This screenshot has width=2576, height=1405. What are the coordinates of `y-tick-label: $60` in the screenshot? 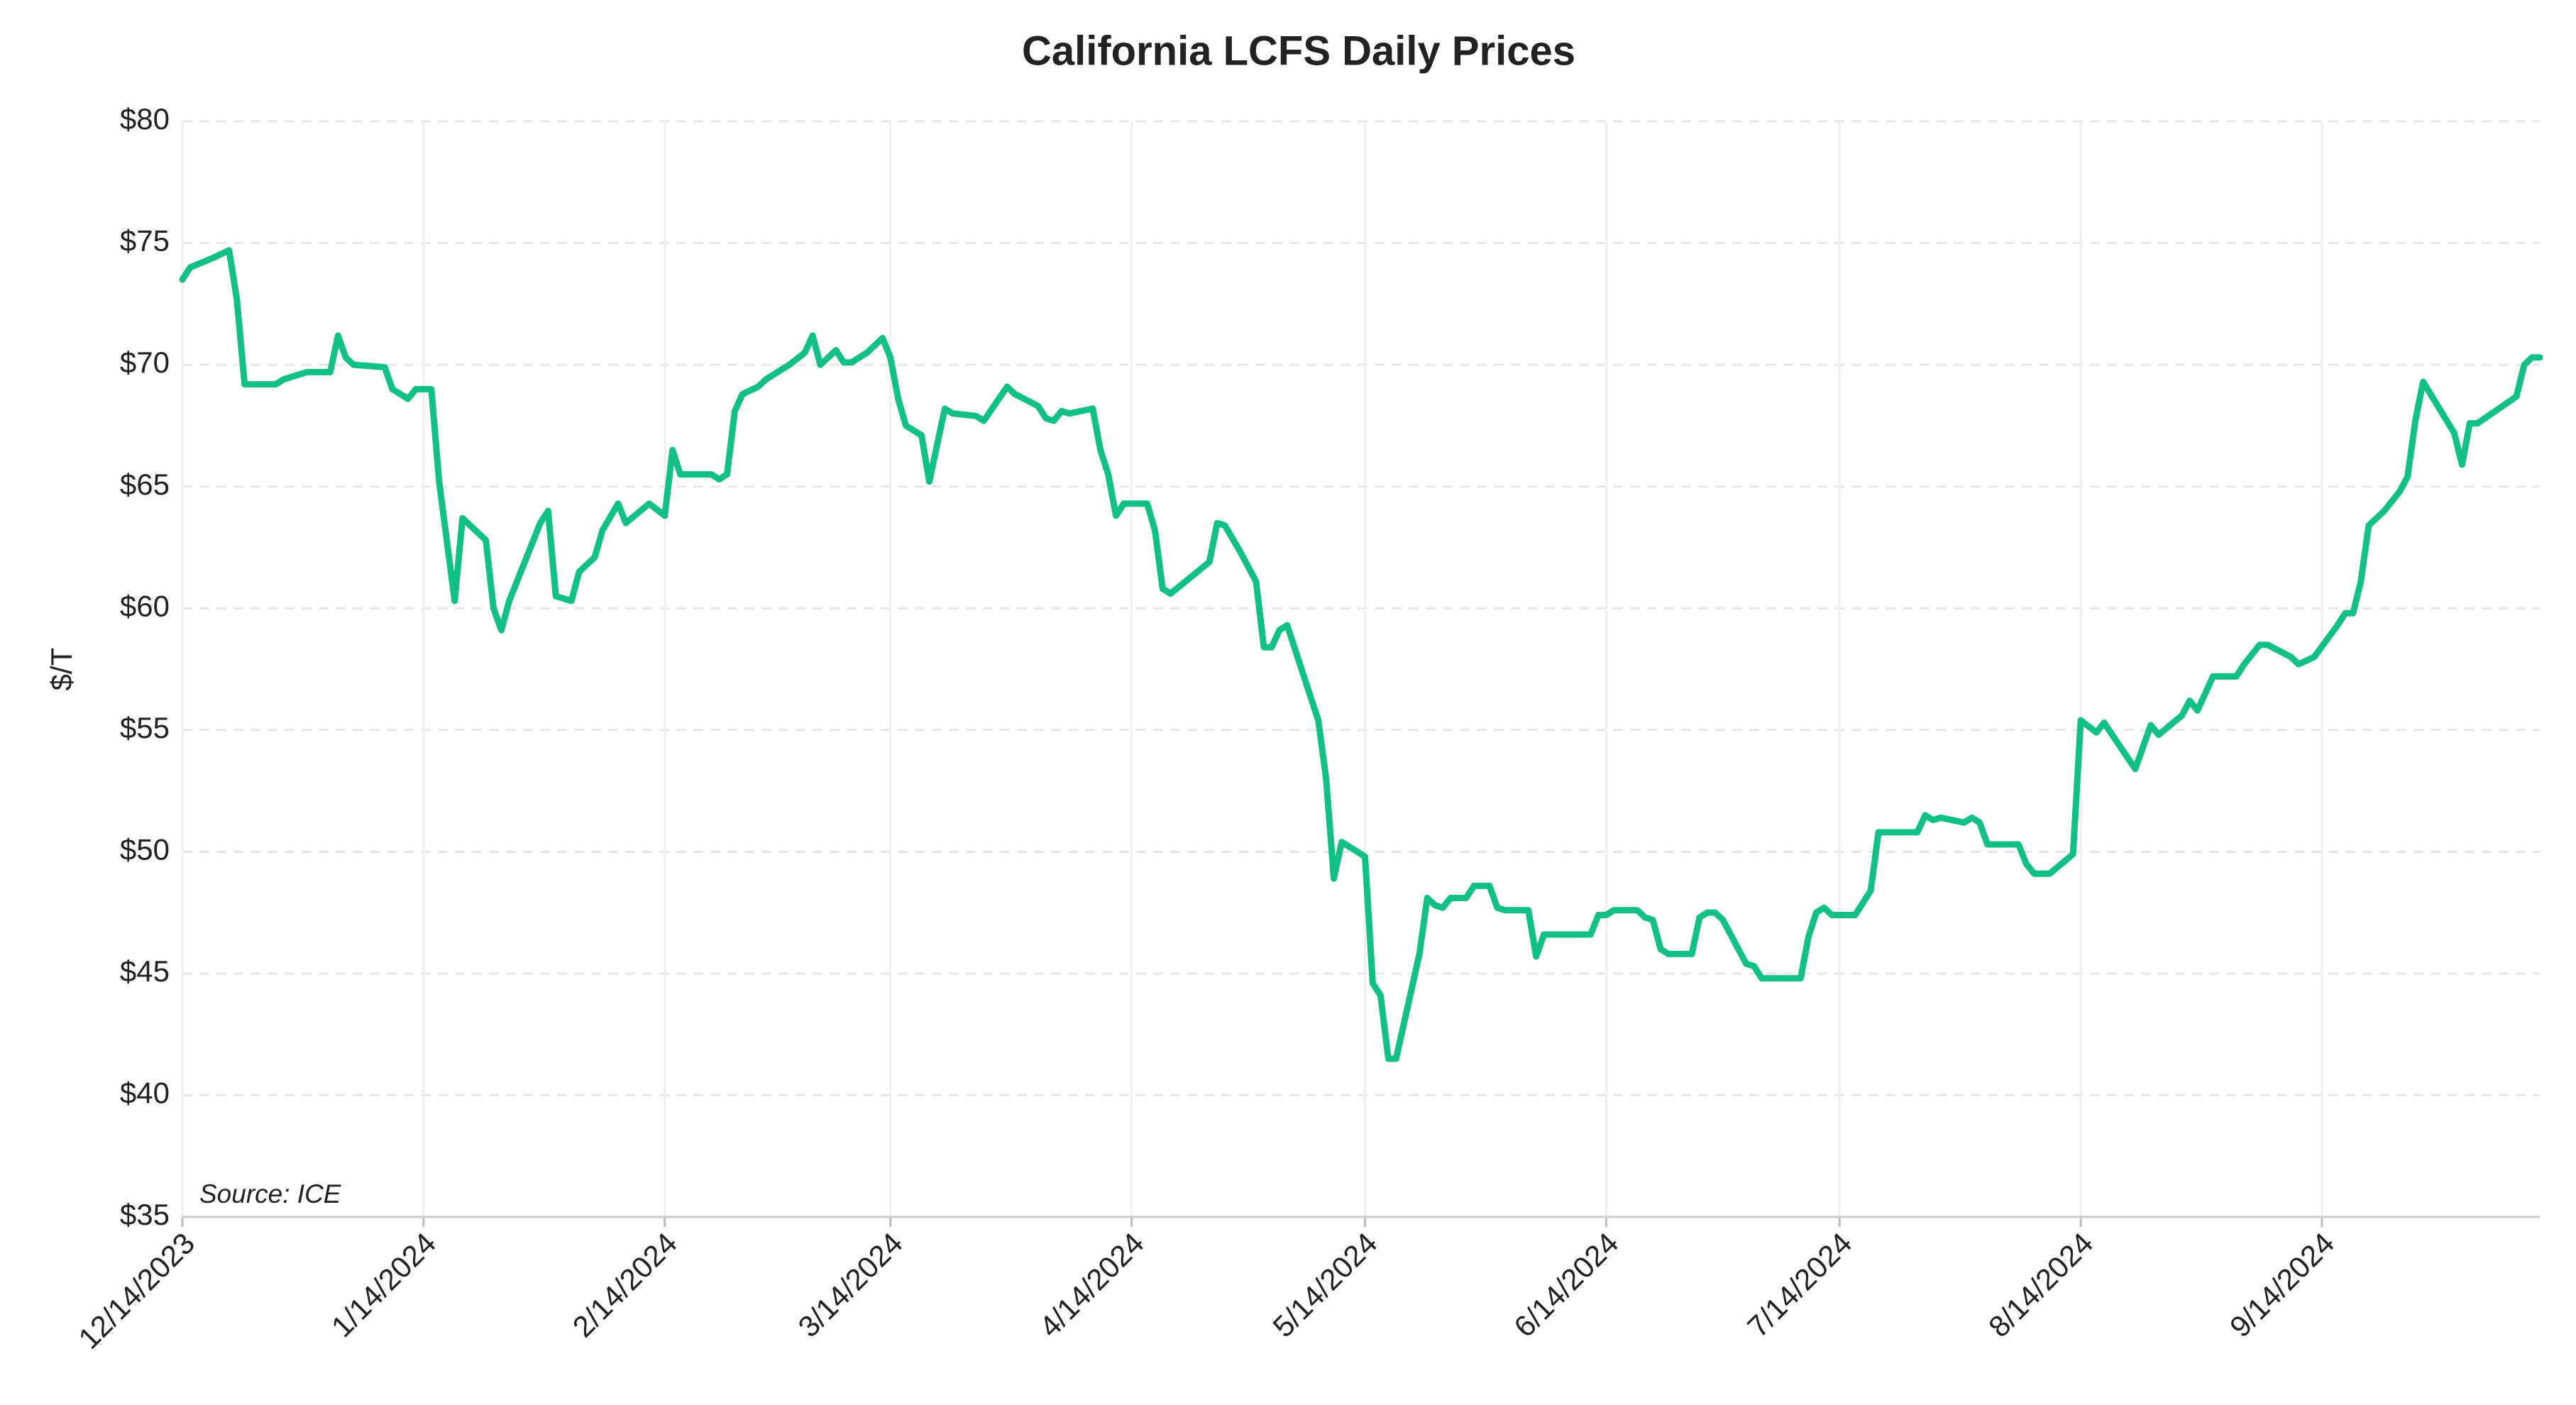 It's located at (145, 605).